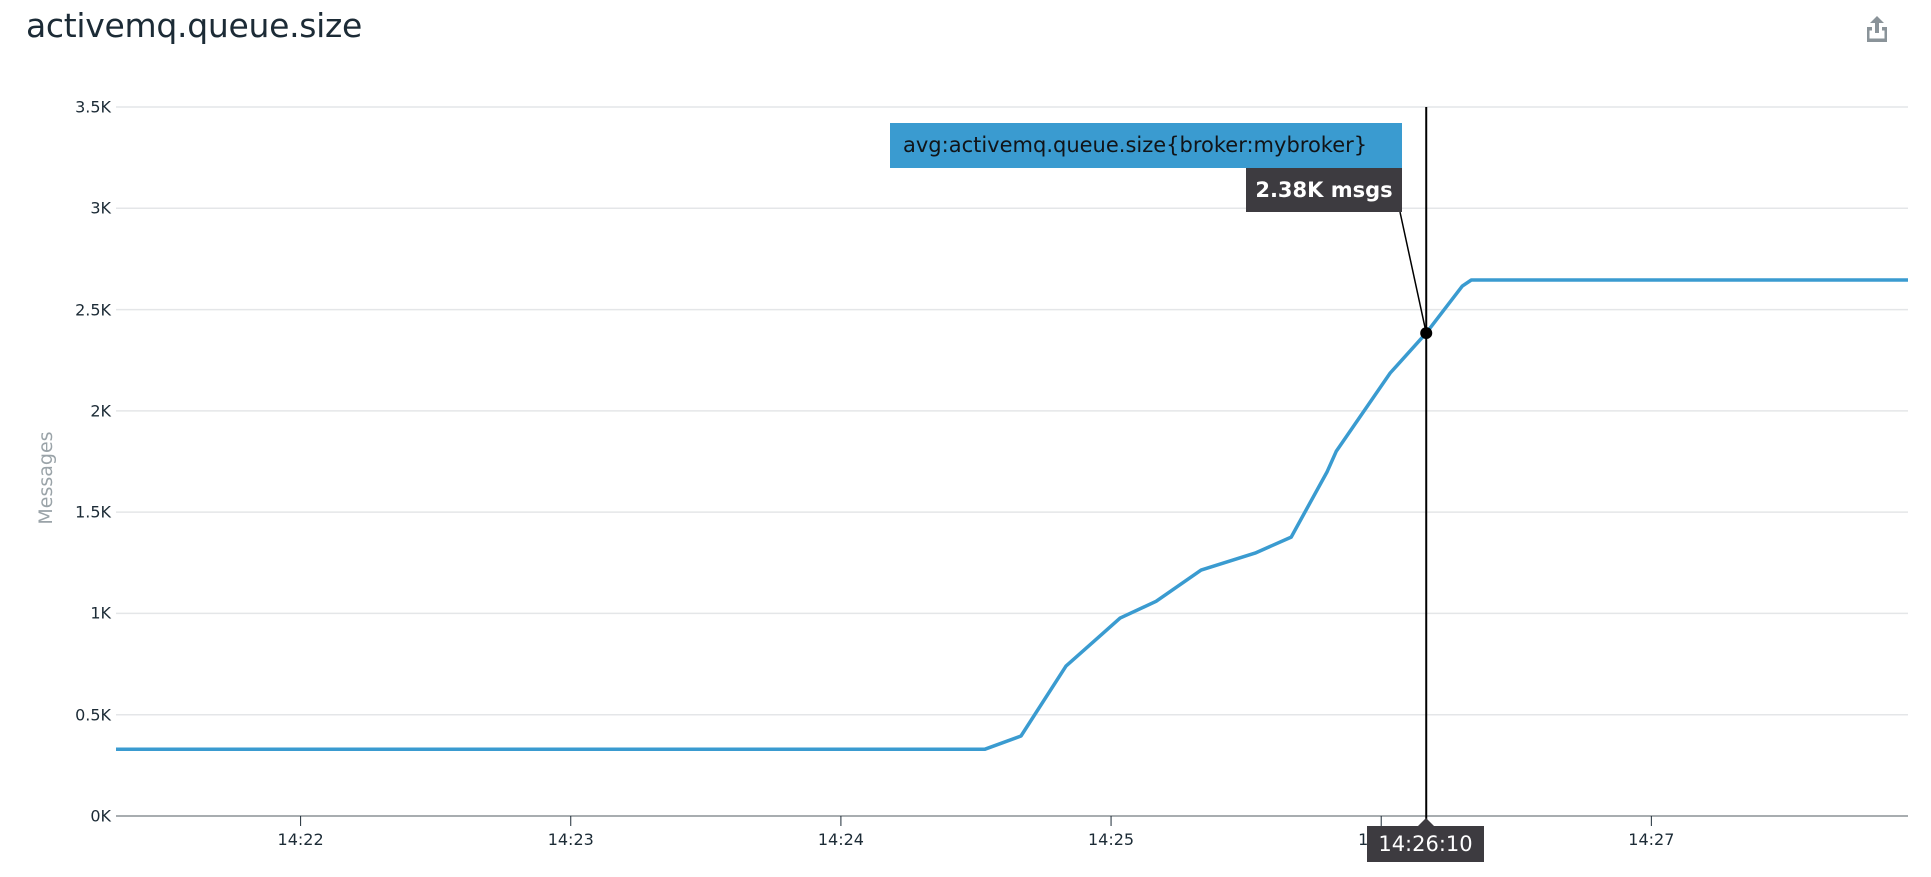 Image resolution: width=1931 pixels, height=877 pixels. What do you see at coordinates (1146, 145) in the screenshot?
I see `tooltip-series-name: avg:activemq.queue.size{broker:mybroker}` at bounding box center [1146, 145].